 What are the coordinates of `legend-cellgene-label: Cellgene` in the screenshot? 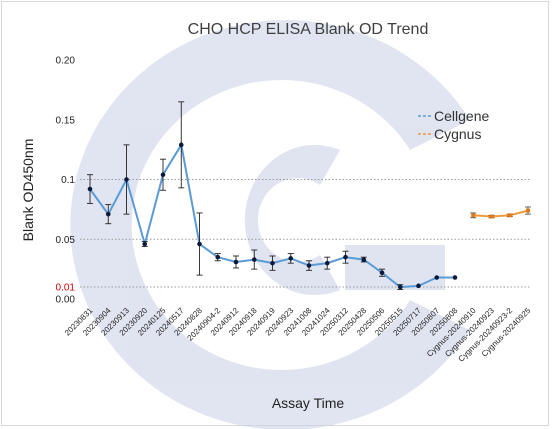 It's located at (461, 116).